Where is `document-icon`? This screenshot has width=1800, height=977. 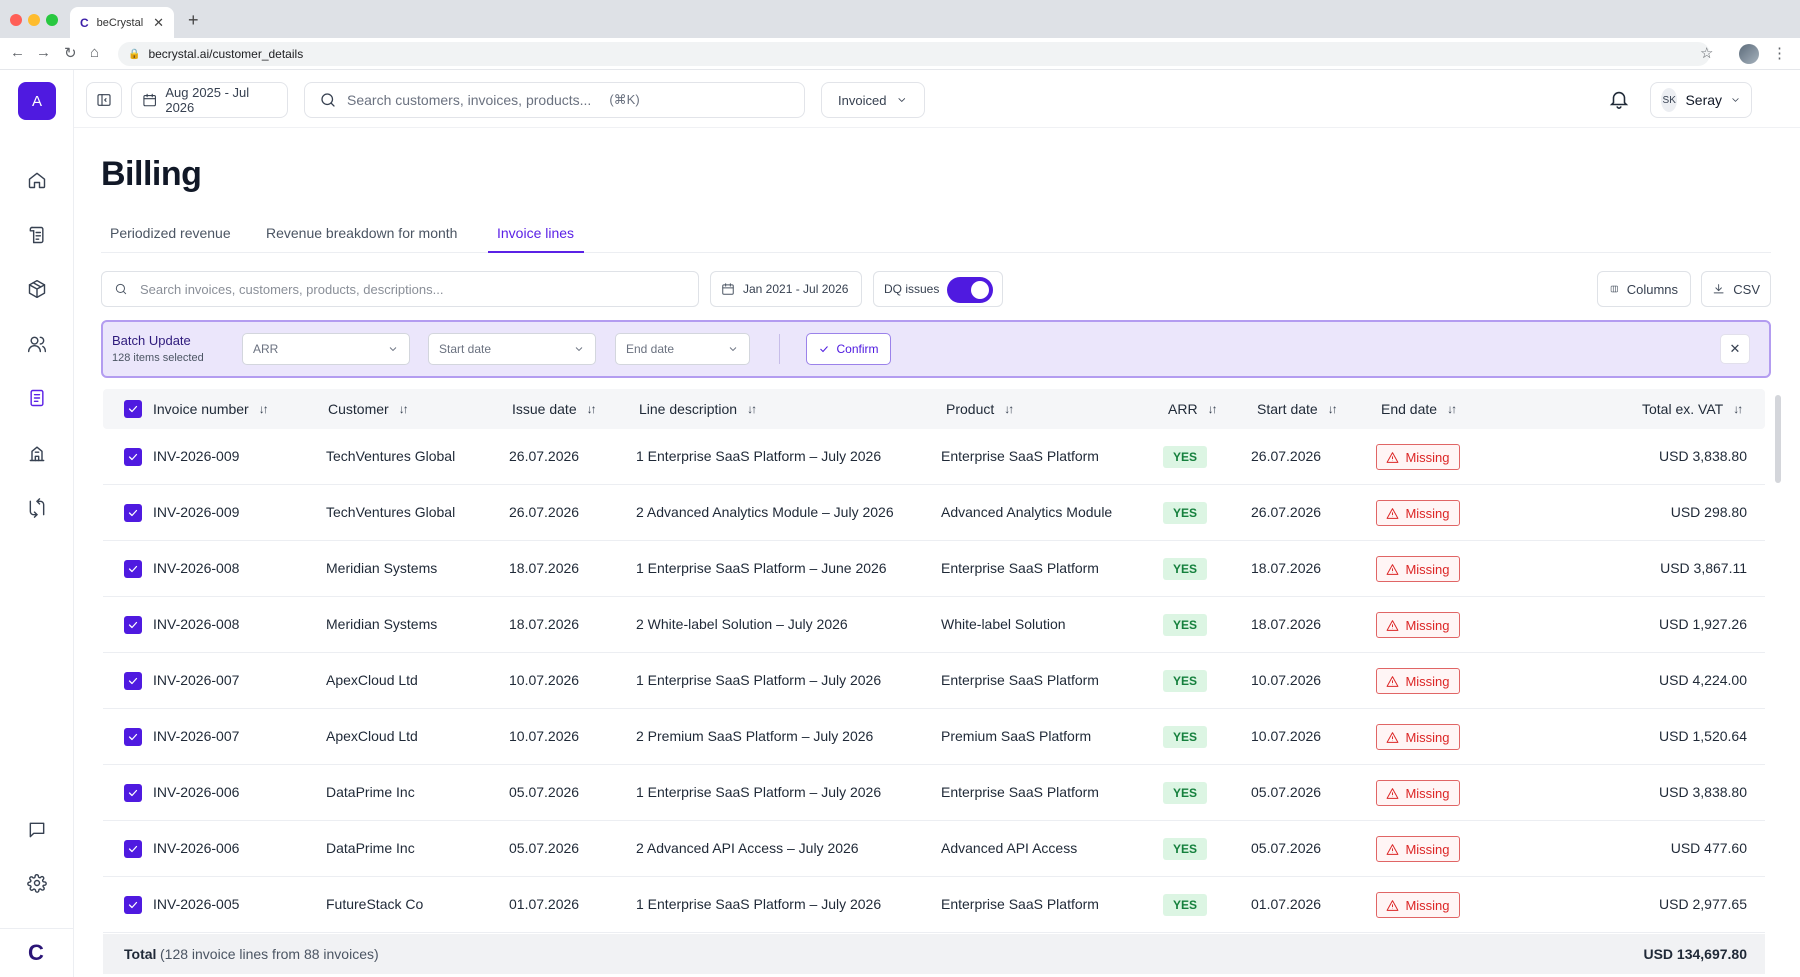
document-icon is located at coordinates (37, 398).